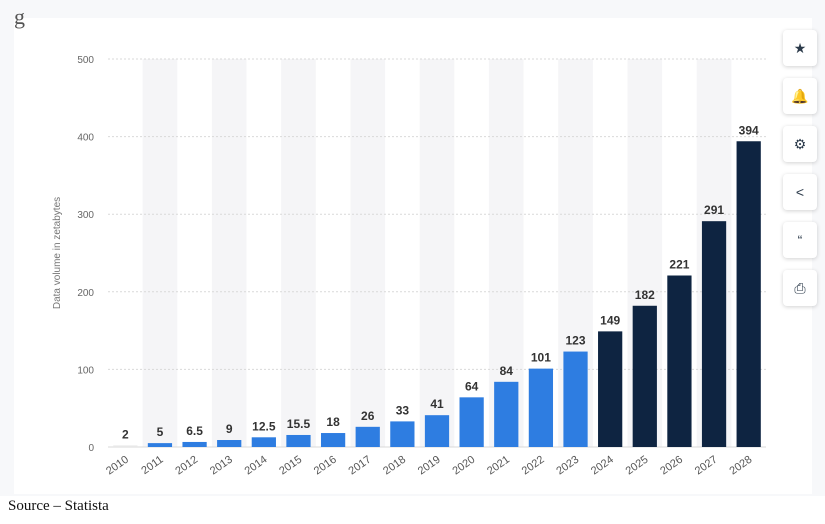 The width and height of the screenshot is (825, 524). What do you see at coordinates (749, 130) in the screenshot?
I see `data-label: 394` at bounding box center [749, 130].